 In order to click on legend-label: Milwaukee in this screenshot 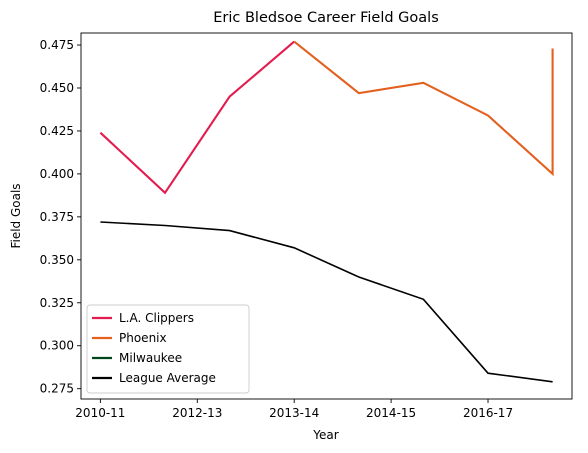, I will do `click(150, 358)`.